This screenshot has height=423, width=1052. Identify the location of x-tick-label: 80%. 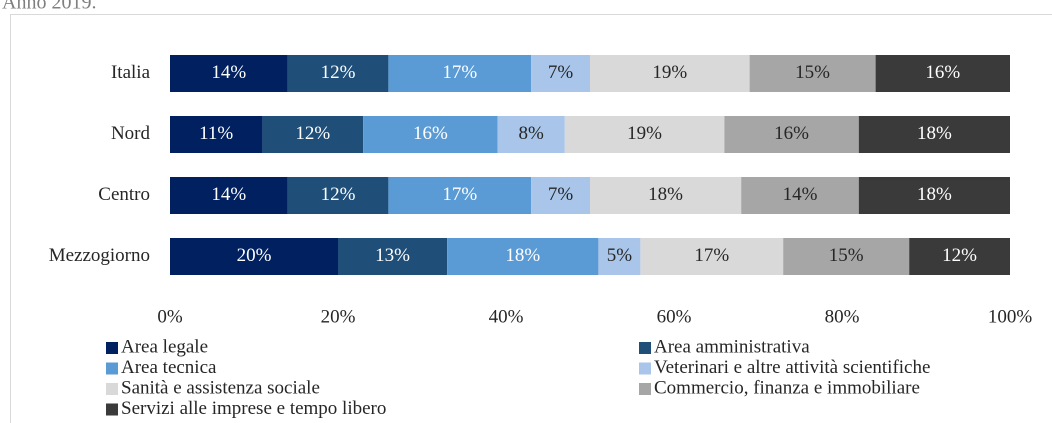
(842, 316).